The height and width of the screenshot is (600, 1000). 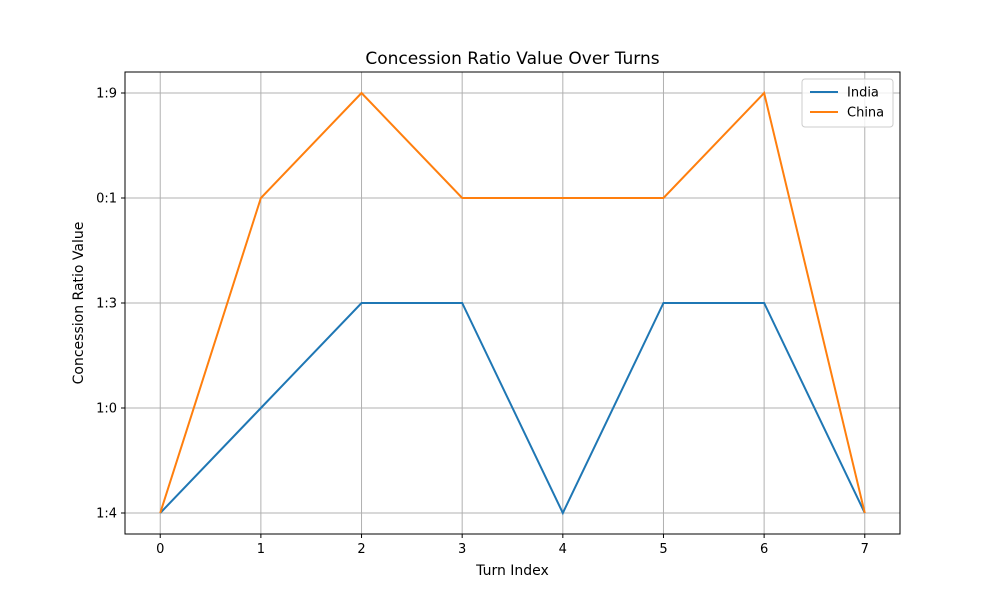 What do you see at coordinates (764, 549) in the screenshot?
I see `x-tick-label: 6` at bounding box center [764, 549].